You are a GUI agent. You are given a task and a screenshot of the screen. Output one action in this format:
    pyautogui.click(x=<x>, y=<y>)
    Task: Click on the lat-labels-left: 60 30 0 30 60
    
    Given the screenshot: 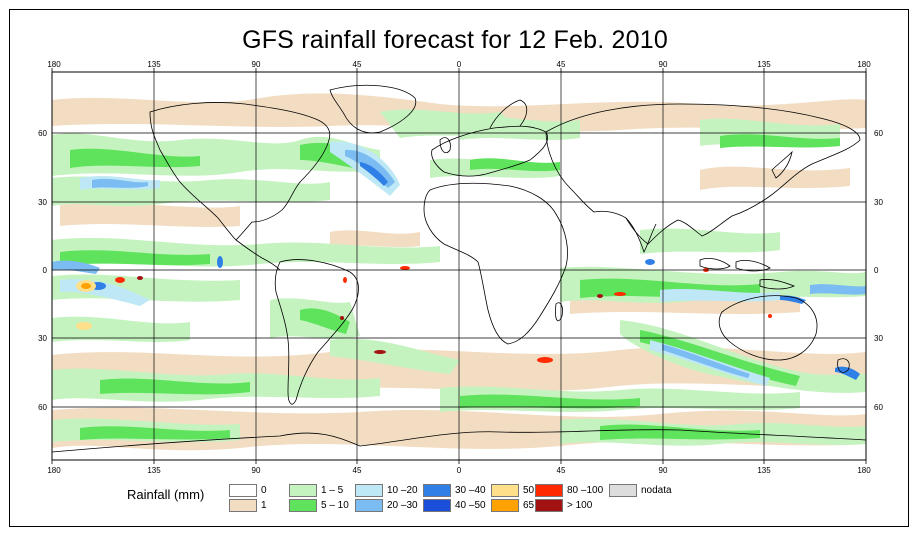 What is the action you would take?
    pyautogui.click(x=42, y=270)
    